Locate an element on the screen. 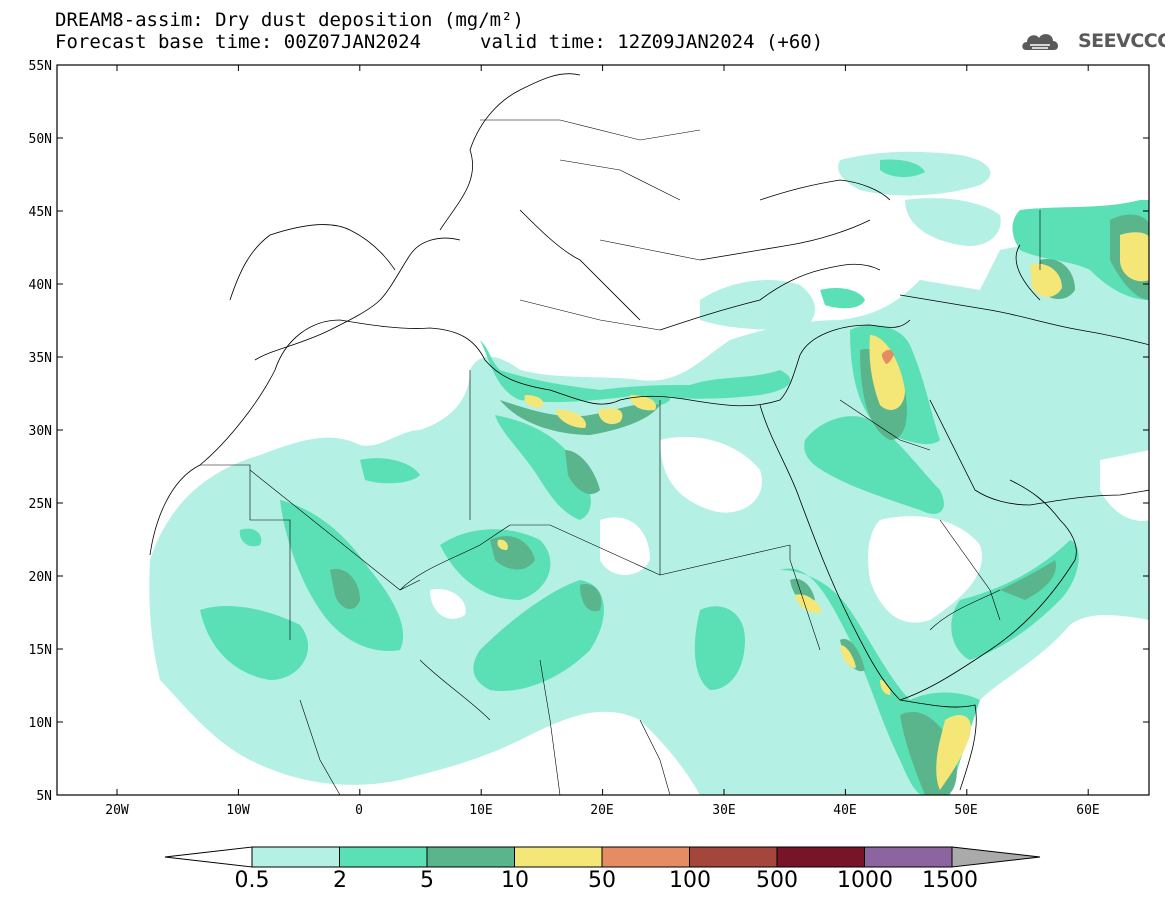  lon-label: 20E is located at coordinates (601, 810).